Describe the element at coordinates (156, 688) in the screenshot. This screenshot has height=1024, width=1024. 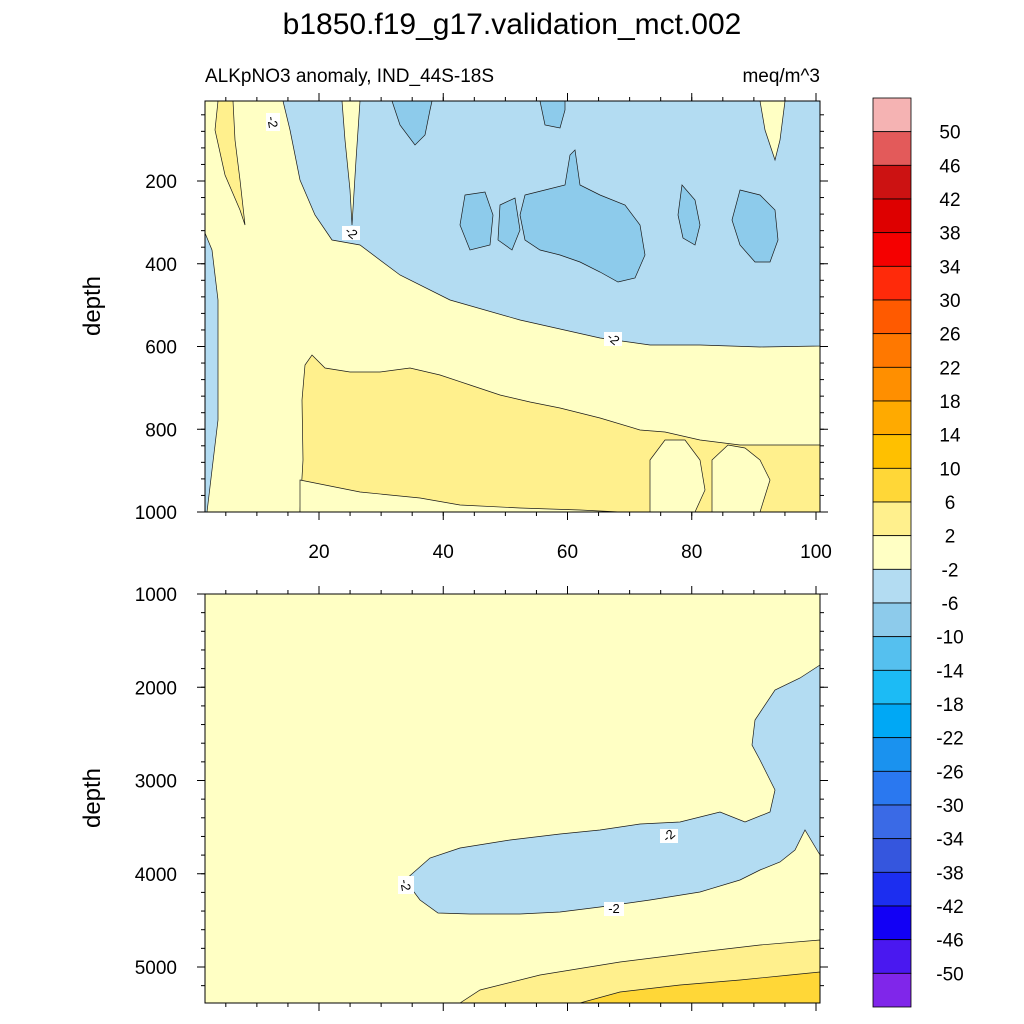
I see `lower-y-tick-label: 2000` at that location.